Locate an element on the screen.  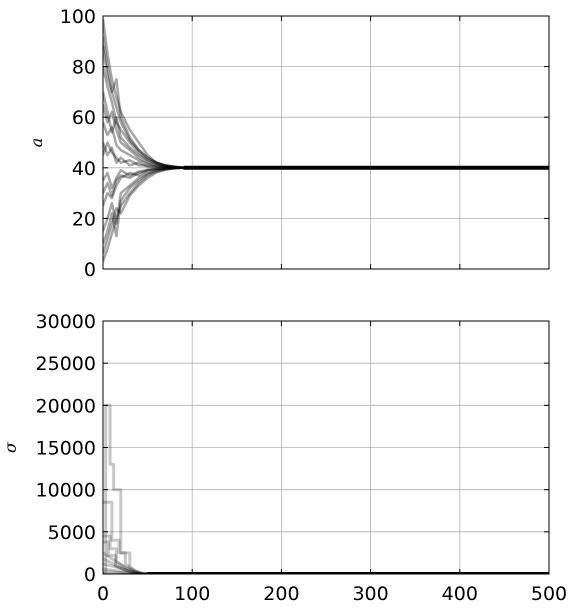
sigma-x-tick-label-0: 0 is located at coordinates (103, 594).